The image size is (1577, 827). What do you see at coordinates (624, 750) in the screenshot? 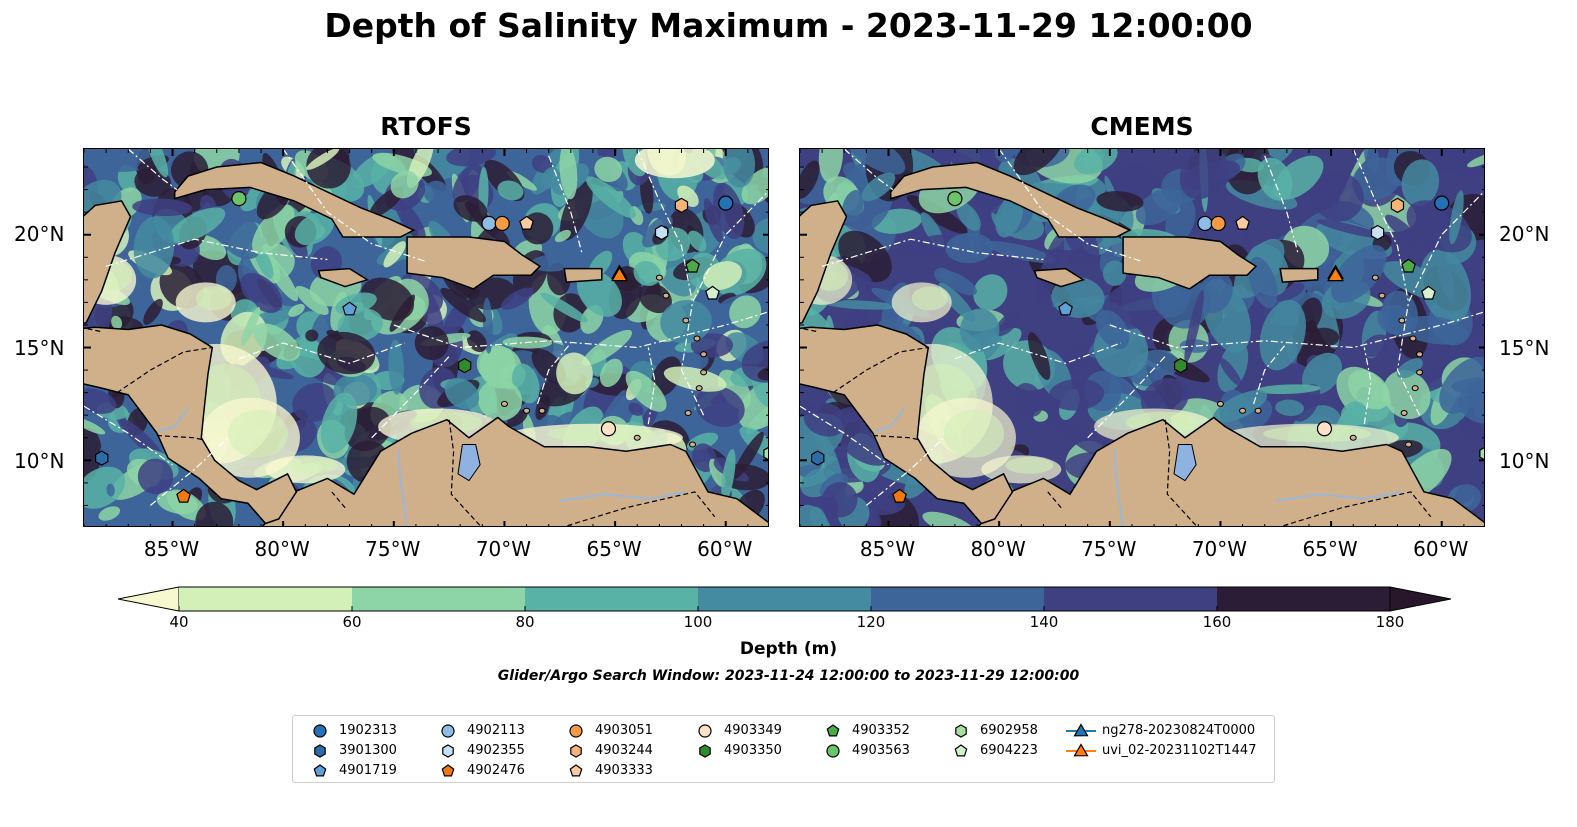
I see `legend-label: 4903244` at bounding box center [624, 750].